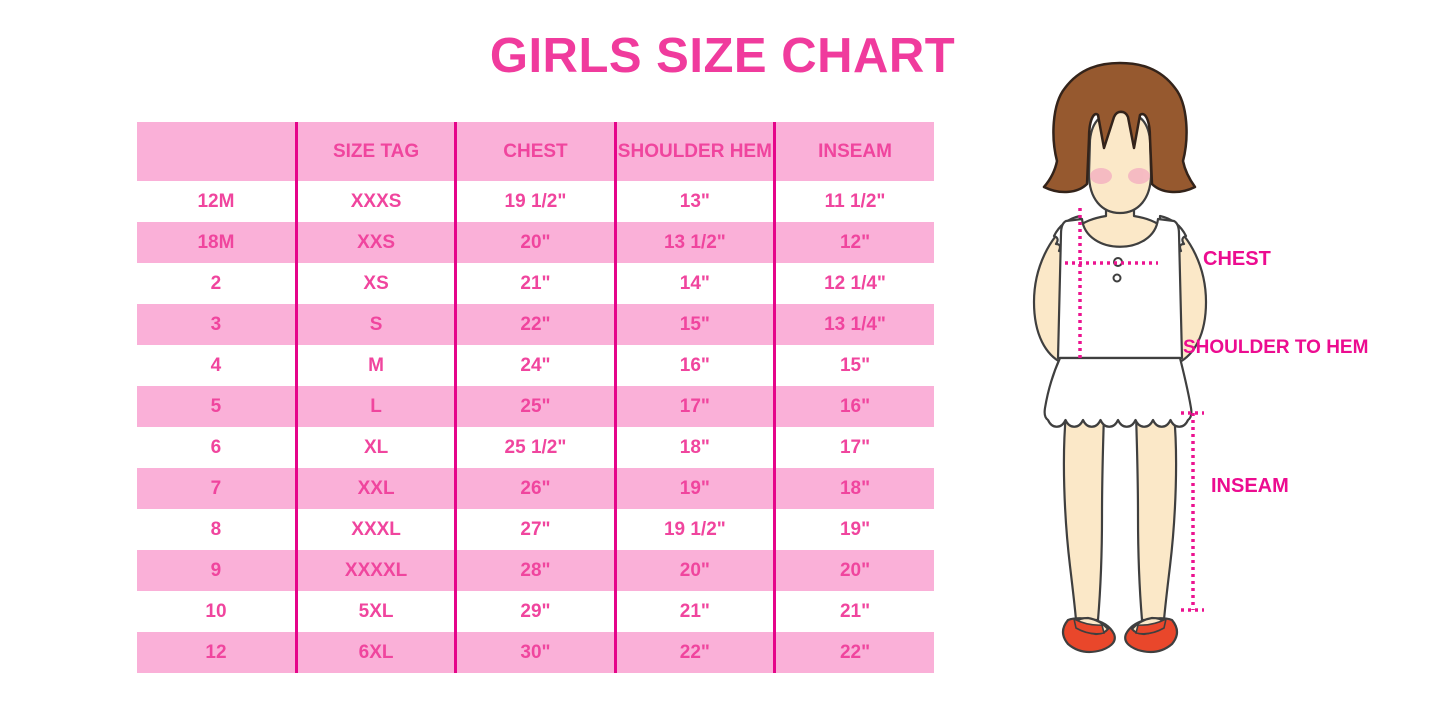 The height and width of the screenshot is (723, 1445). What do you see at coordinates (853, 283) in the screenshot?
I see `size-cell: 12 1/4"` at bounding box center [853, 283].